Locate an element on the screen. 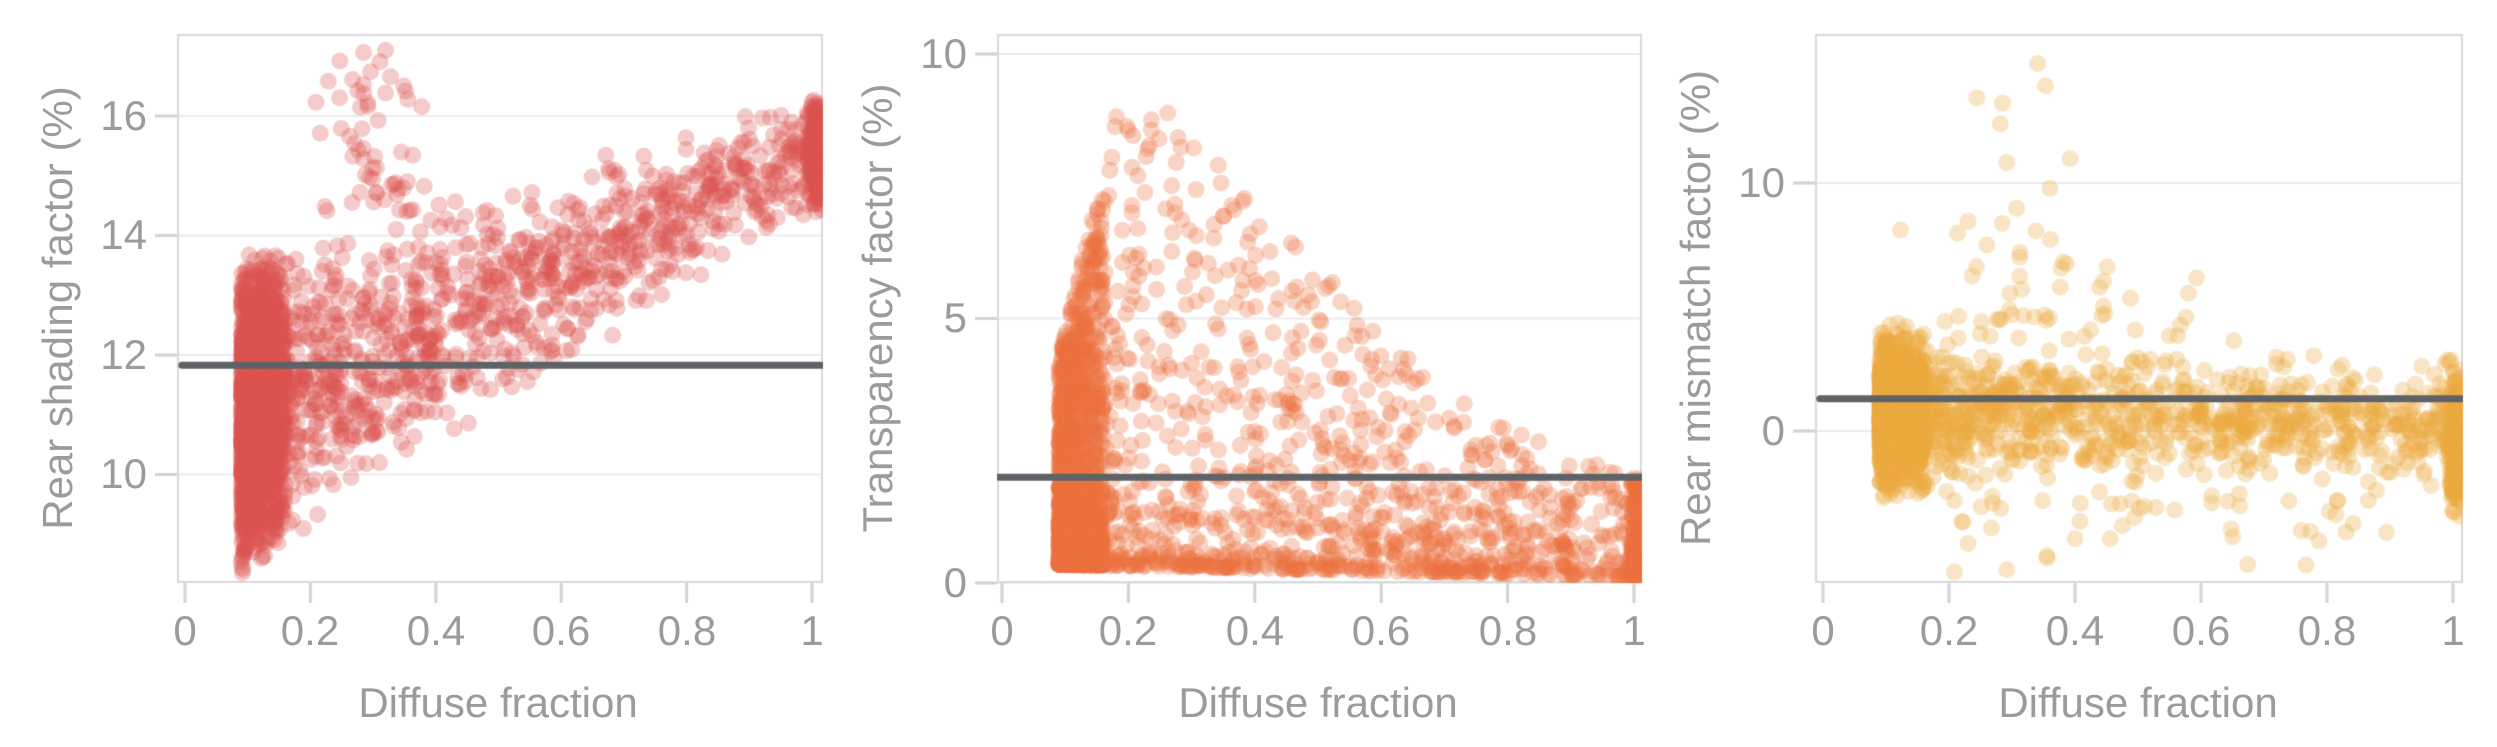 The width and height of the screenshot is (2497, 747). y-tick-label: 16 is located at coordinates (123, 115).